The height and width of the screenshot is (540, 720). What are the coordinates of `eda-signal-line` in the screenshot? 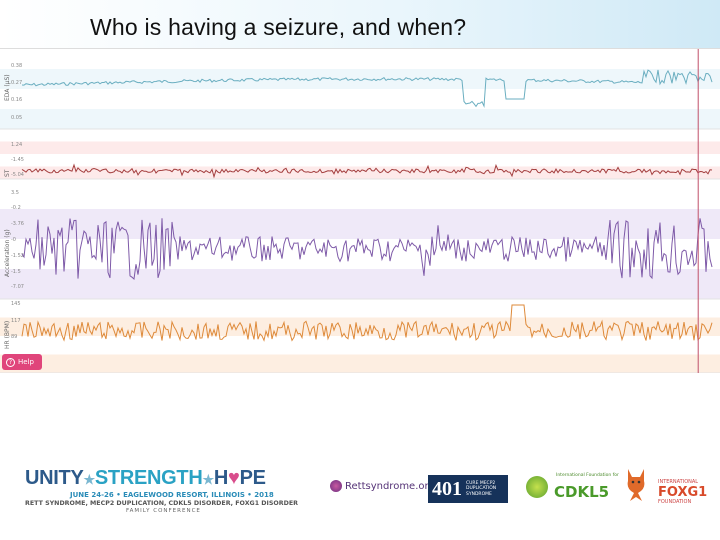 It's located at (367, 89).